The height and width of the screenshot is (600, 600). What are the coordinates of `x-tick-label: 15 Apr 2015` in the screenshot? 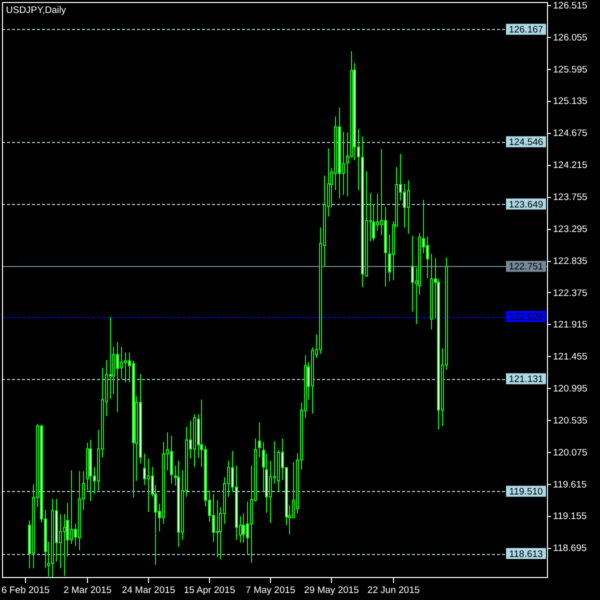 It's located at (210, 590).